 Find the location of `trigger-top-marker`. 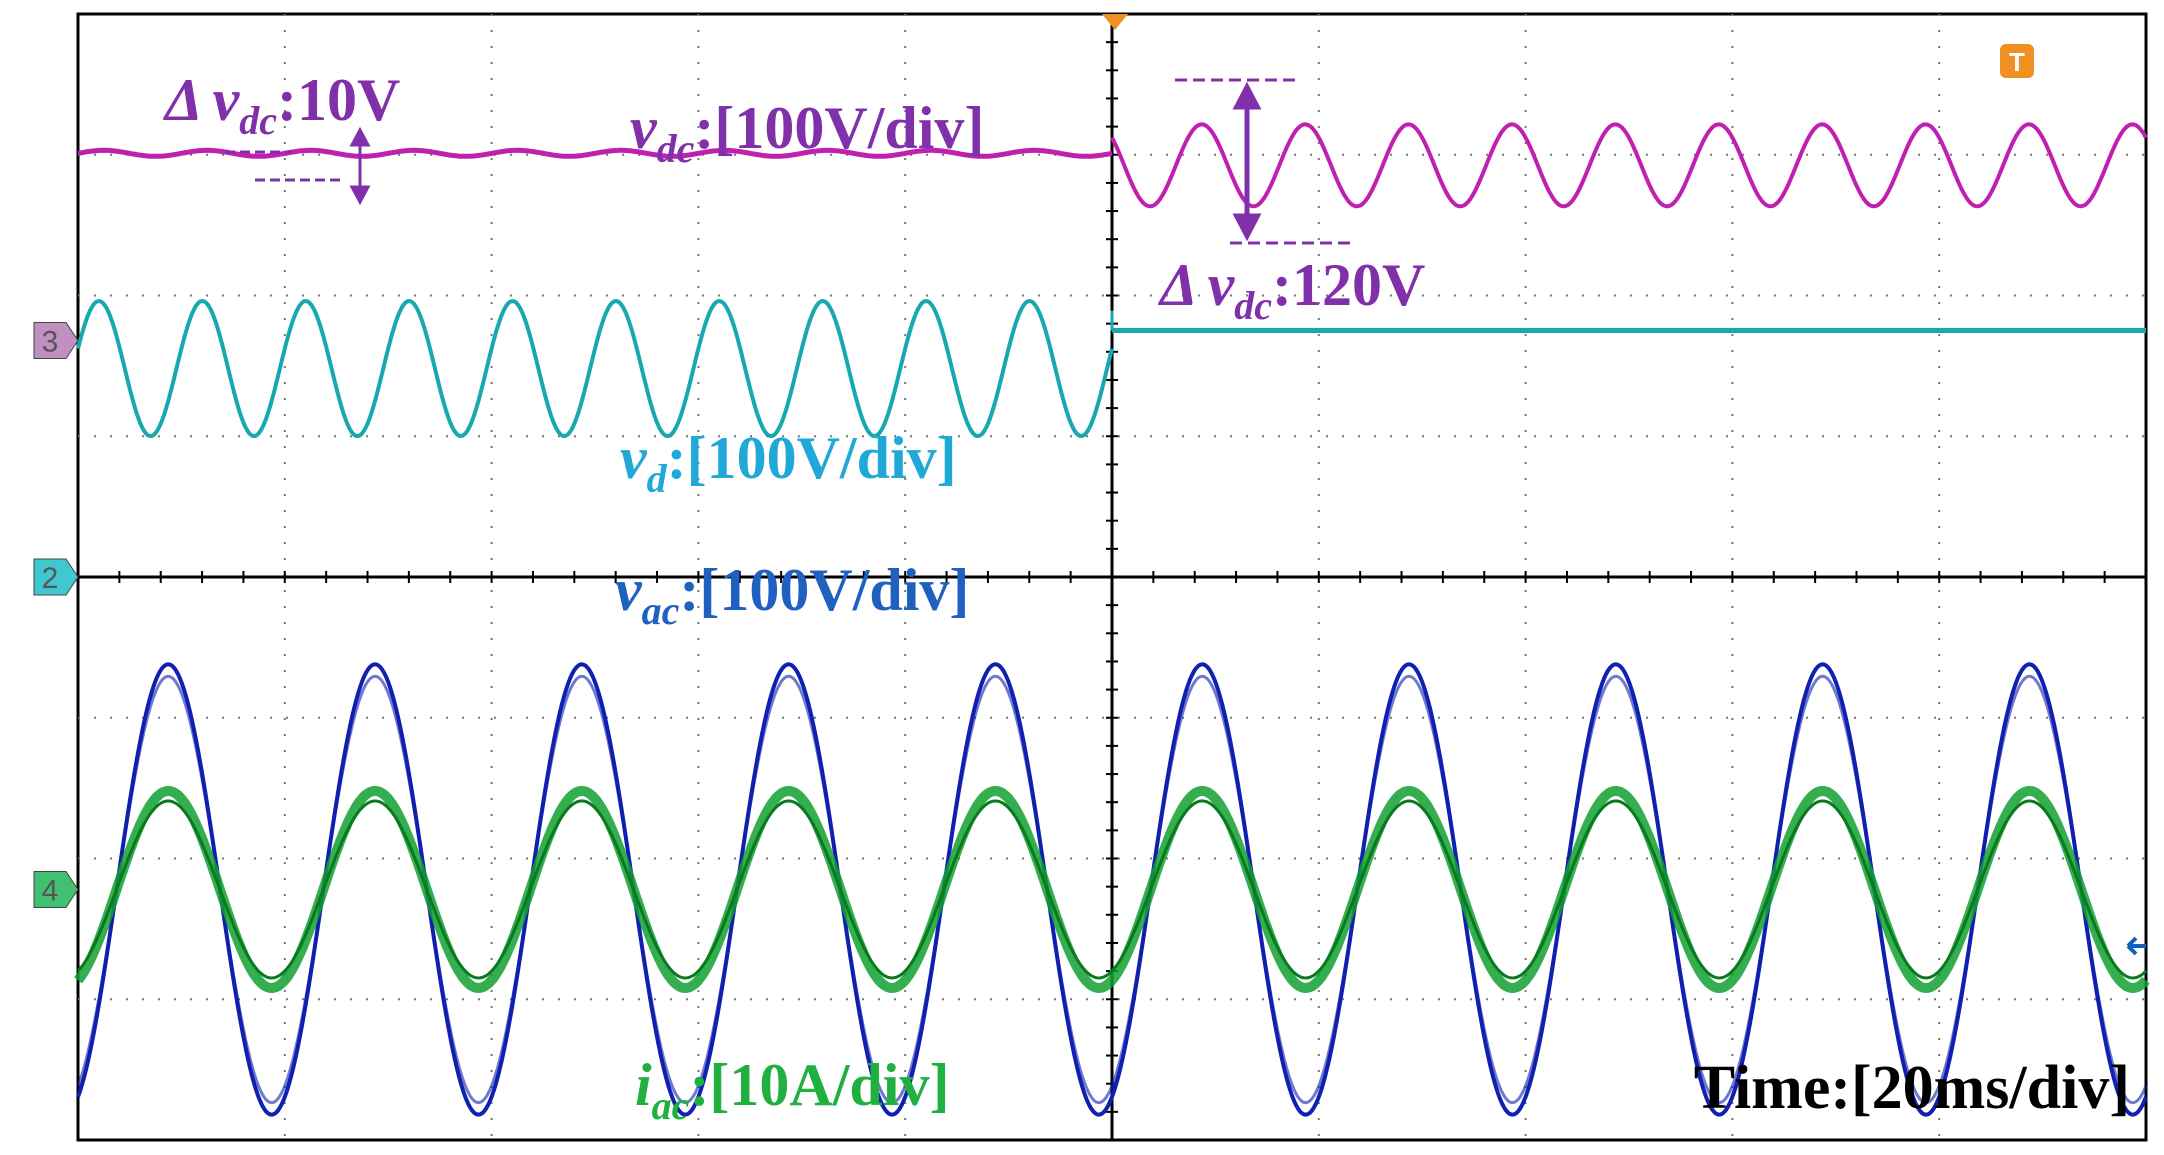

trigger-top-marker is located at coordinates (1115, 22).